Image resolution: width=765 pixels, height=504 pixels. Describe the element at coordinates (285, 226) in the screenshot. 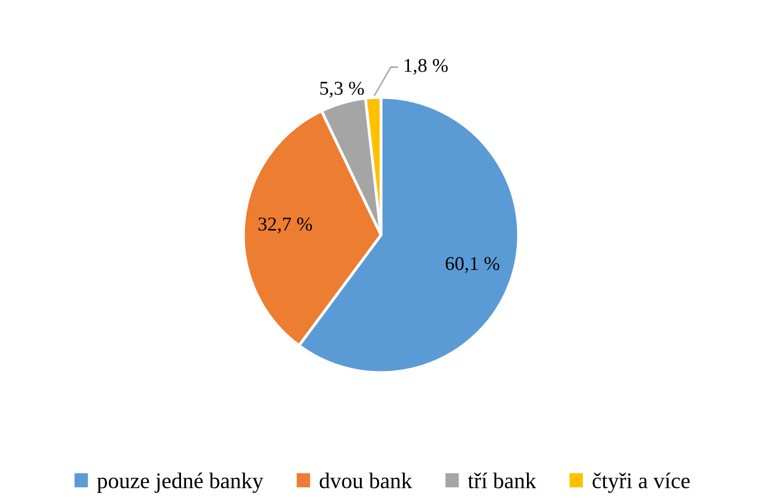

I see `data-label: 32,7 %` at that location.